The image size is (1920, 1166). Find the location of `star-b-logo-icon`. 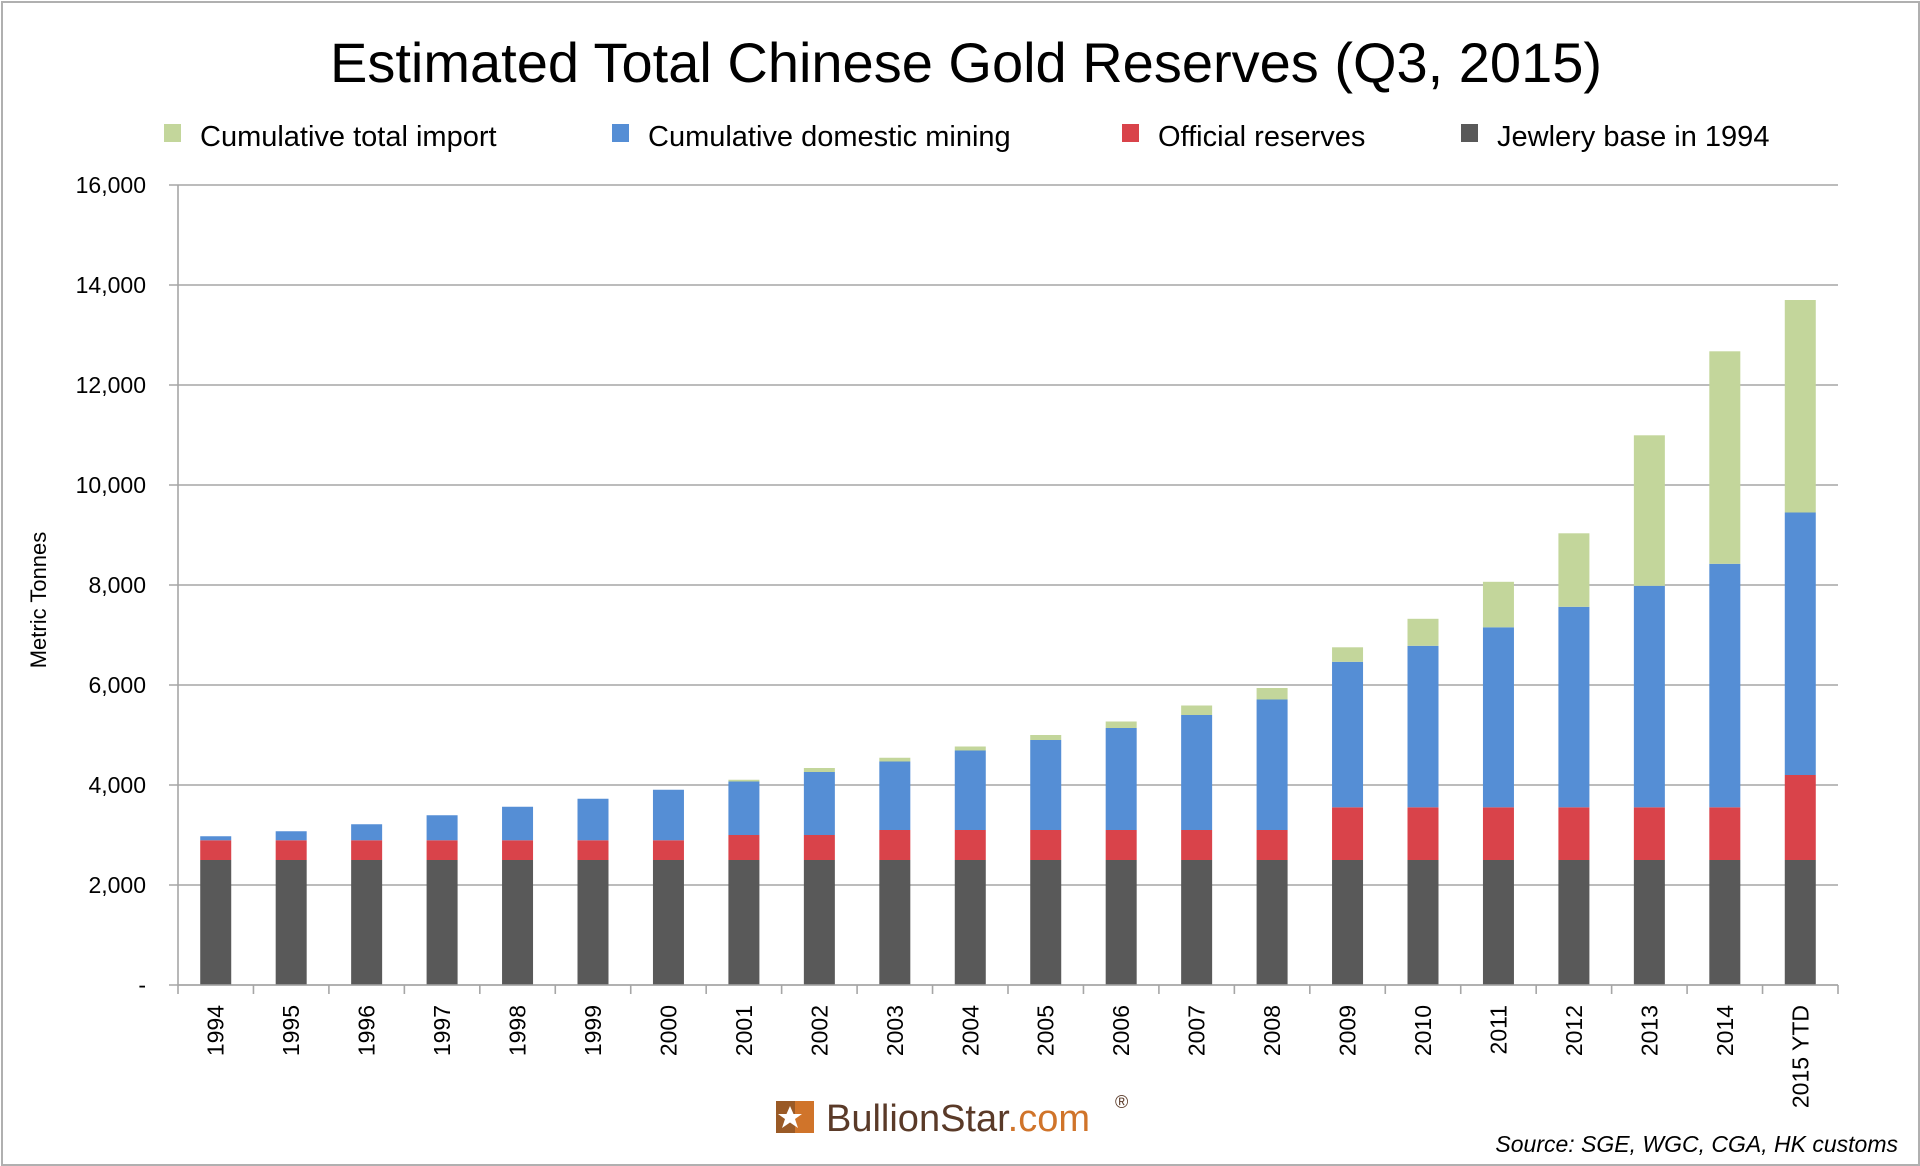

star-b-logo-icon is located at coordinates (795, 1117).